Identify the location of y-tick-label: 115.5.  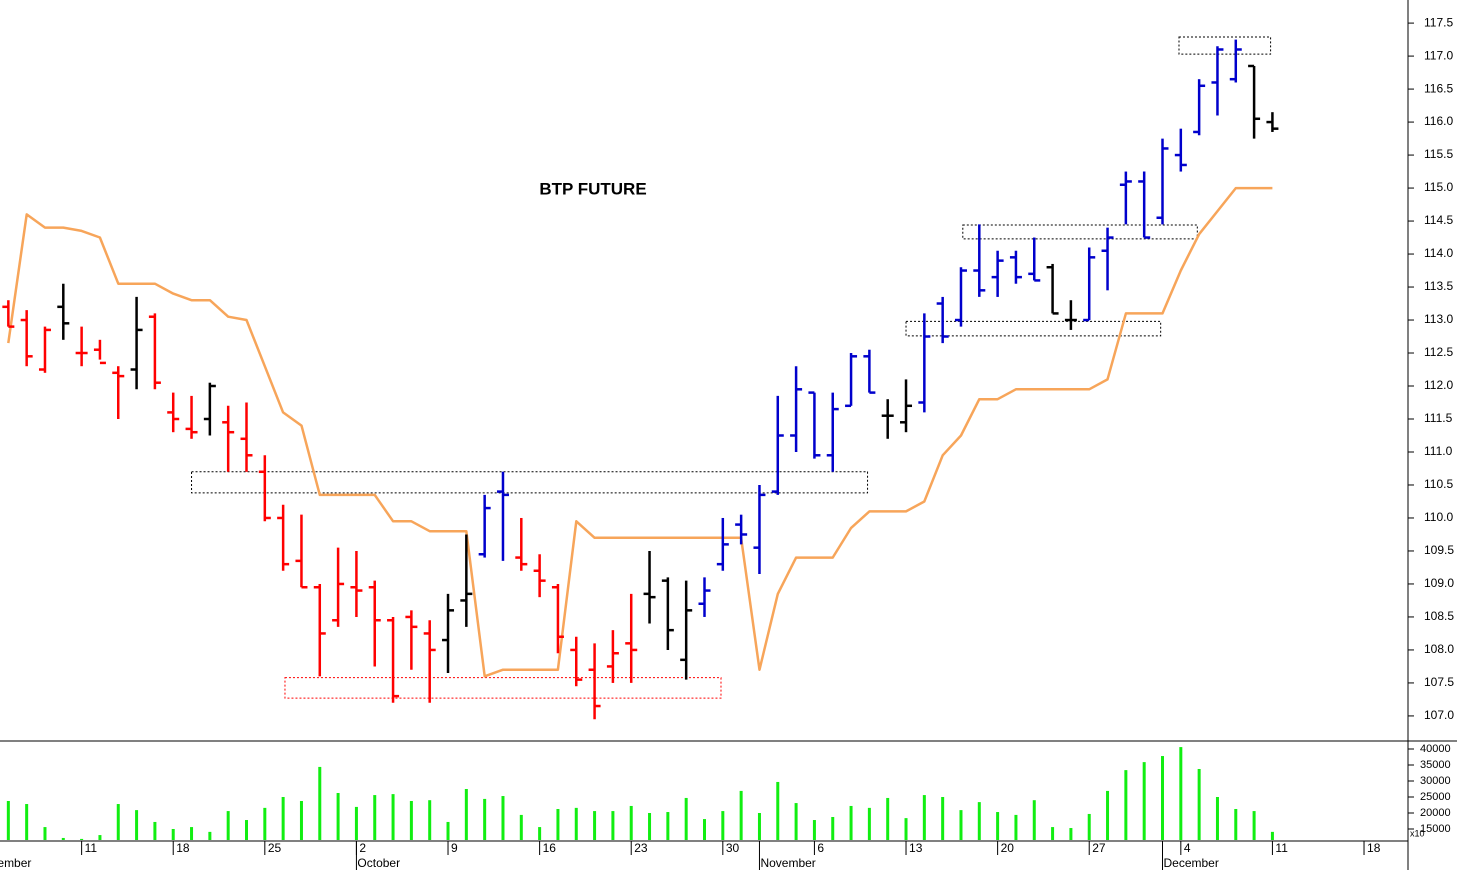
(1438, 154).